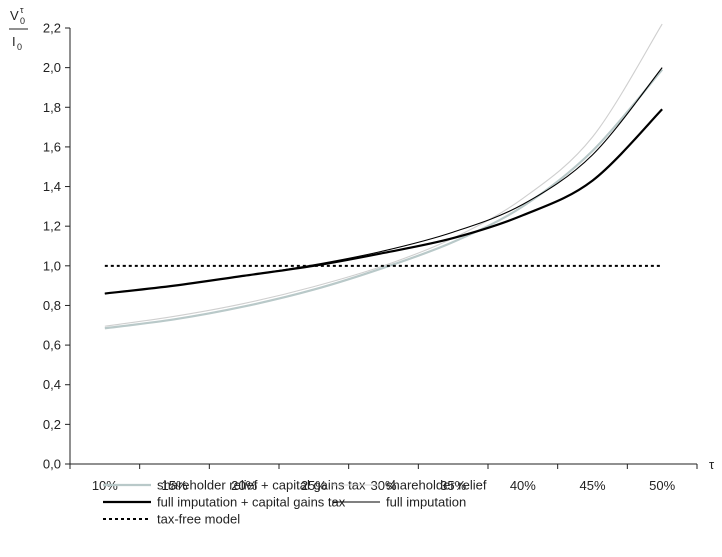 The height and width of the screenshot is (557, 722). Describe the element at coordinates (436, 485) in the screenshot. I see `legend-label-1: shareholder relief` at that location.